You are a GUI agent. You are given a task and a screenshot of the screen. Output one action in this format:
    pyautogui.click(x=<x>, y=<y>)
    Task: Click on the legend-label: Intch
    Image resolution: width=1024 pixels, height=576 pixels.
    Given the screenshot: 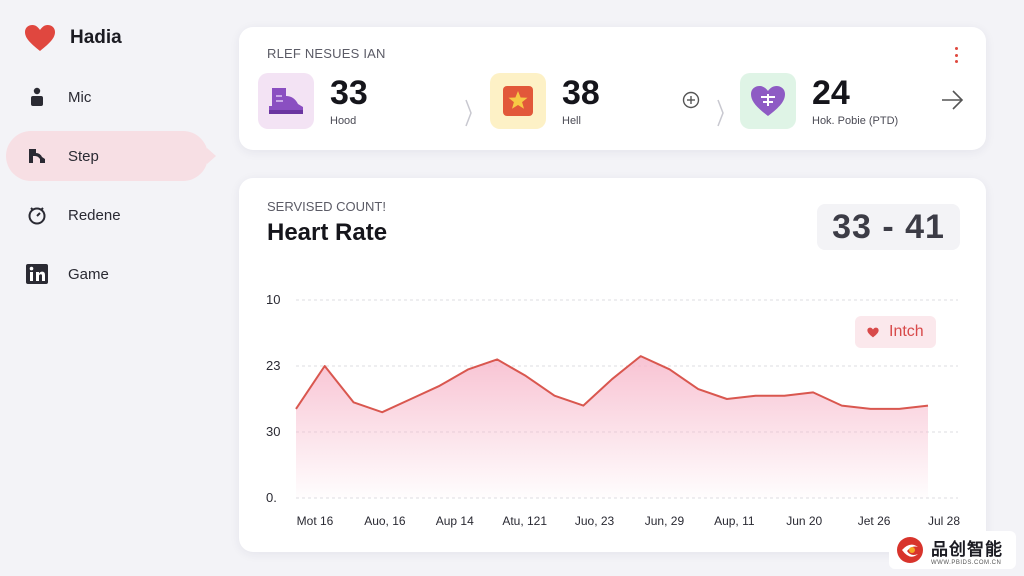 What is the action you would take?
    pyautogui.click(x=906, y=331)
    